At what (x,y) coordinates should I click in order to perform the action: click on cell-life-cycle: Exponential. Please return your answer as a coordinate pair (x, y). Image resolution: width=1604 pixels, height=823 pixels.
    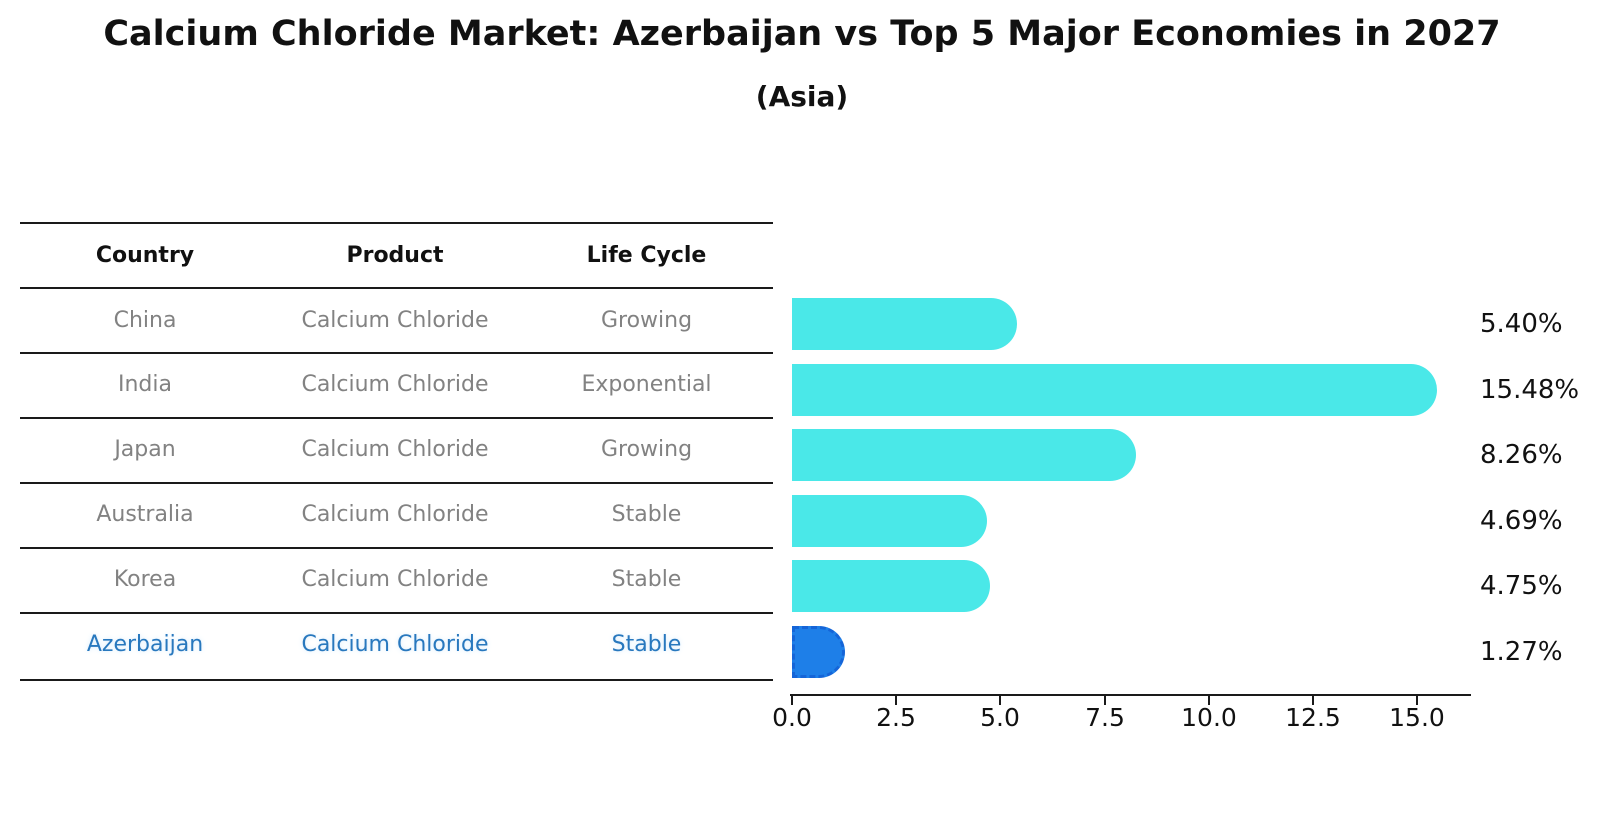
    Looking at the image, I should click on (646, 384).